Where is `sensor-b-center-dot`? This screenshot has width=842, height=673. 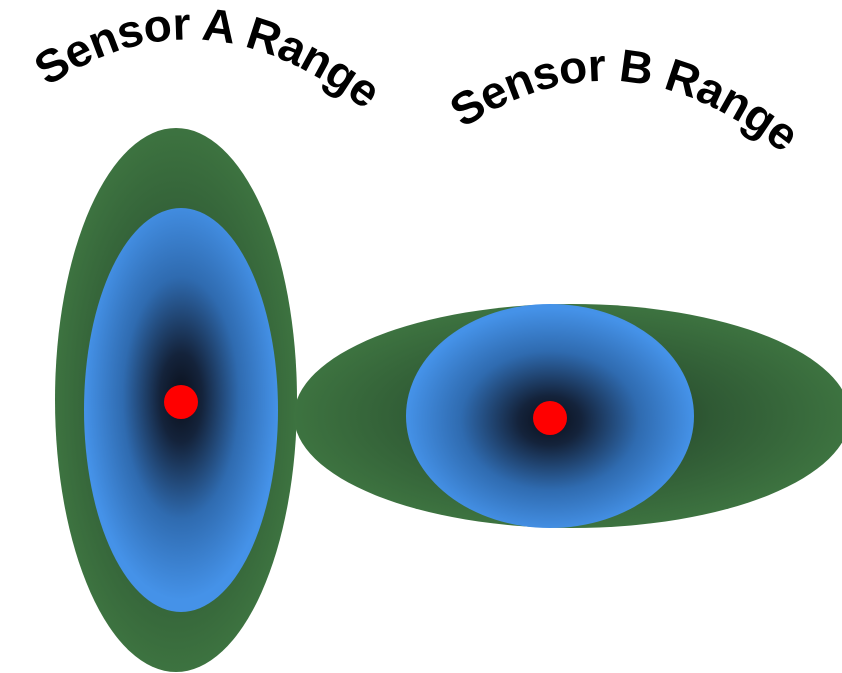
sensor-b-center-dot is located at coordinates (550, 418).